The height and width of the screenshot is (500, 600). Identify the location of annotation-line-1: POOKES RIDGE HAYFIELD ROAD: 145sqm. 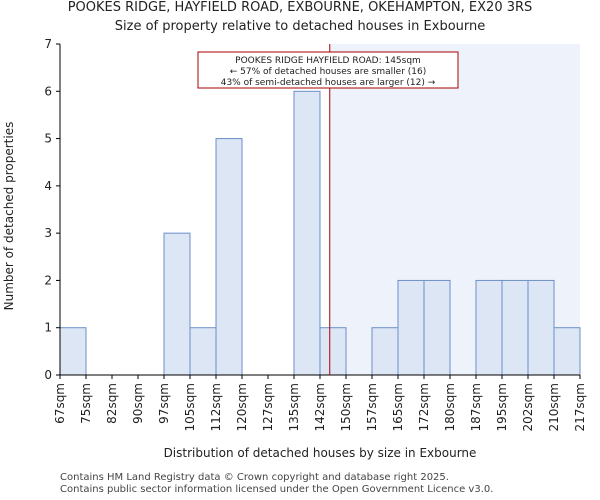
(328, 61).